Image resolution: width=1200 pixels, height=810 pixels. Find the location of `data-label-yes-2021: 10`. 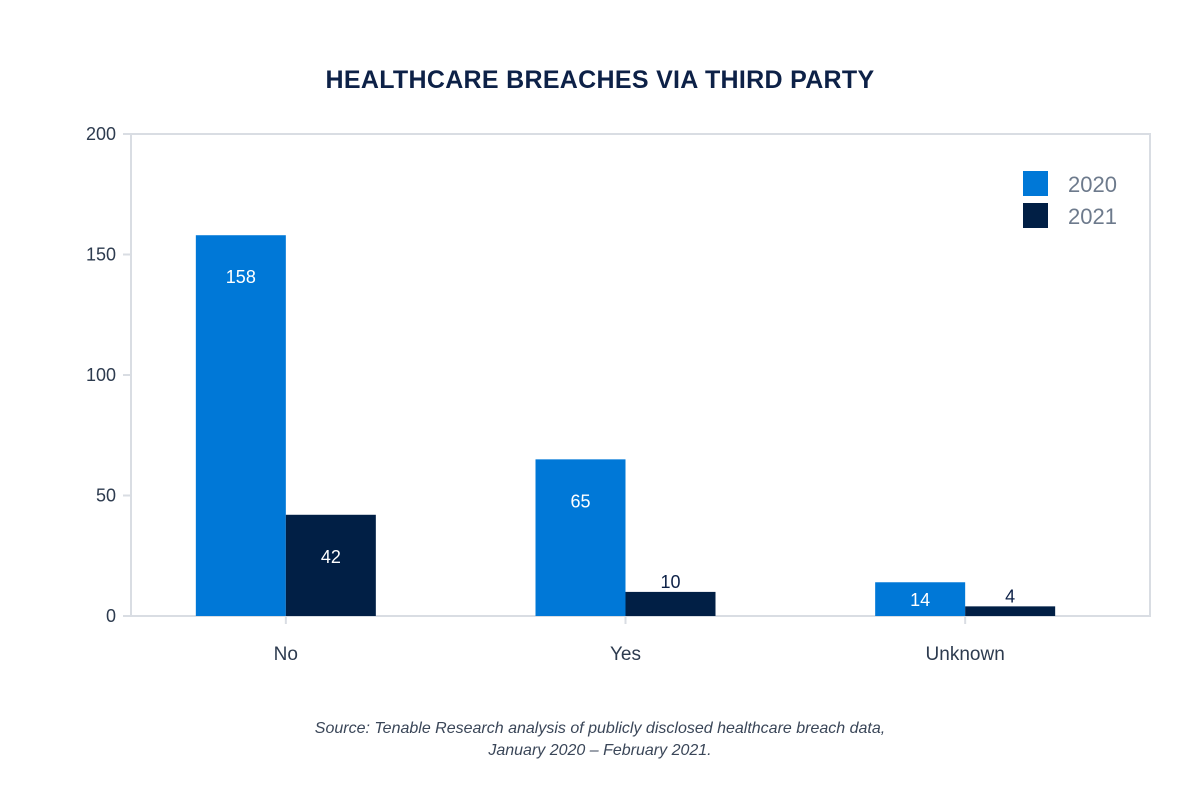

data-label-yes-2021: 10 is located at coordinates (670, 582).